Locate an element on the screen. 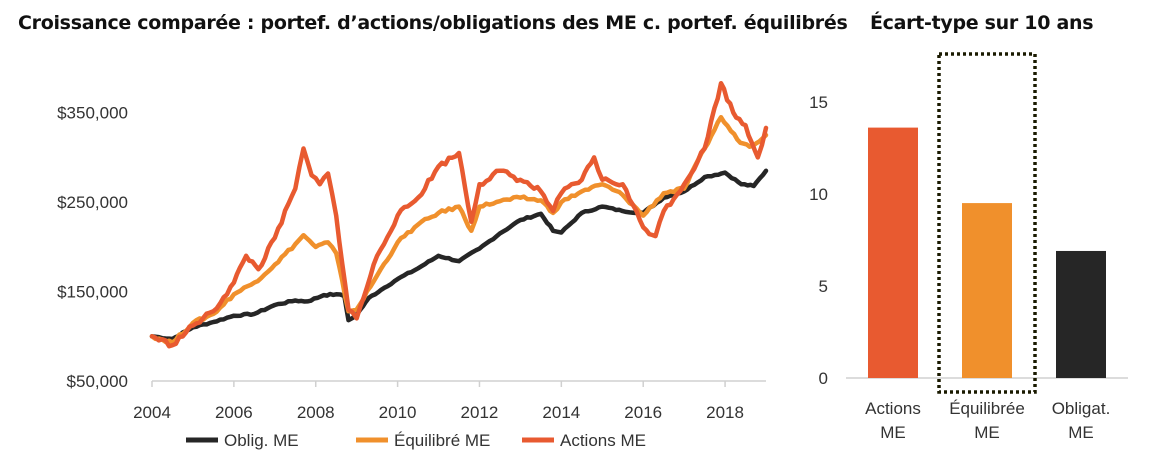 Image resolution: width=1156 pixels, height=464 pixels. line-y-tick-label: $150,000 is located at coordinates (92, 292).